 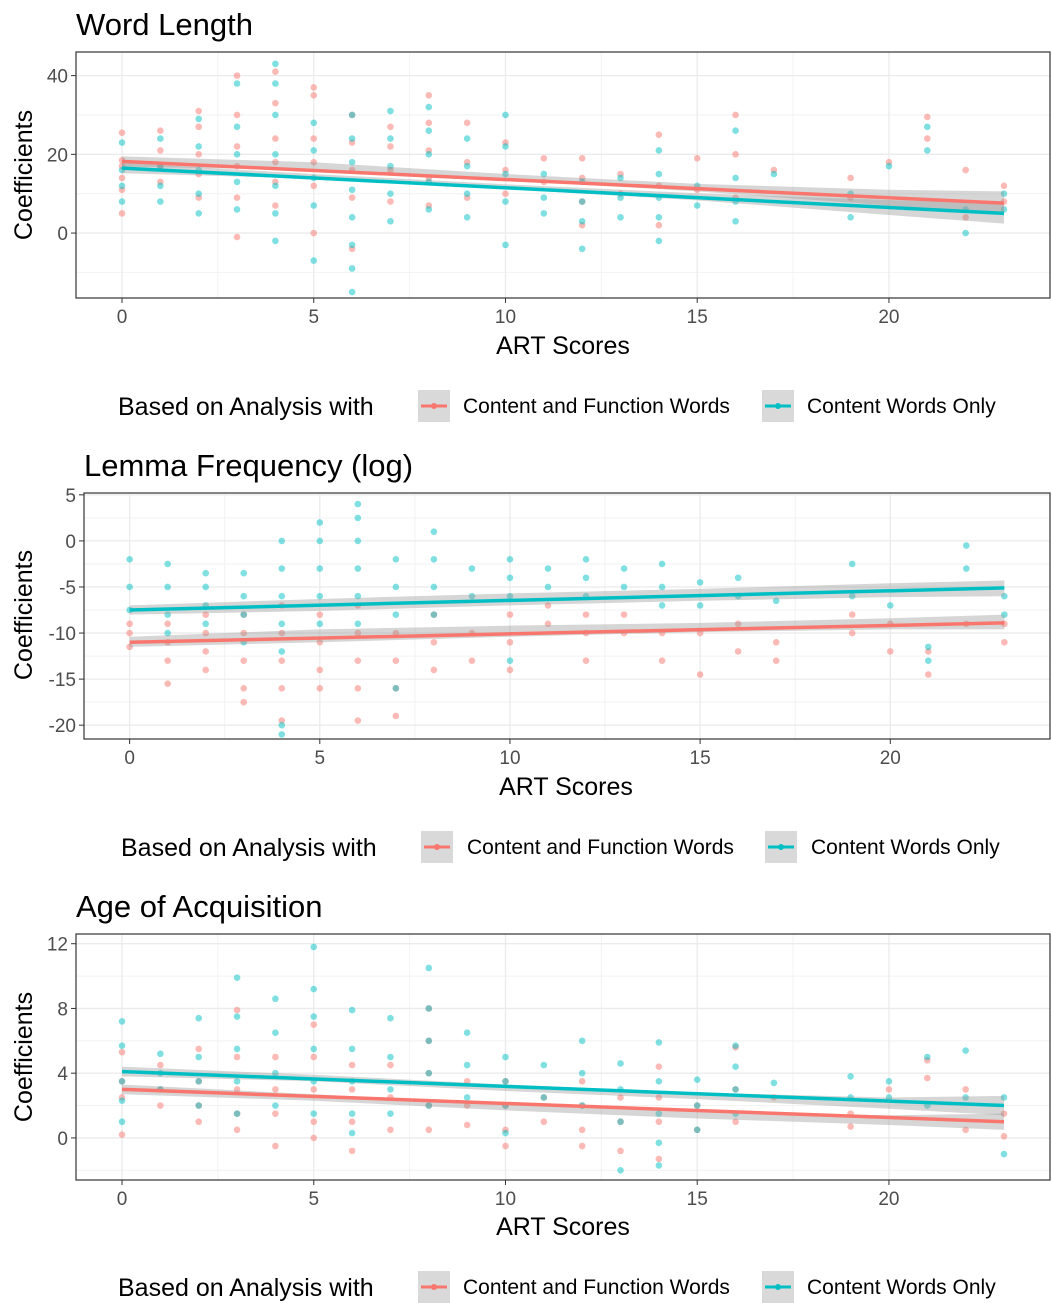 What do you see at coordinates (24, 615) in the screenshot?
I see `y-axis-title: Coefficients` at bounding box center [24, 615].